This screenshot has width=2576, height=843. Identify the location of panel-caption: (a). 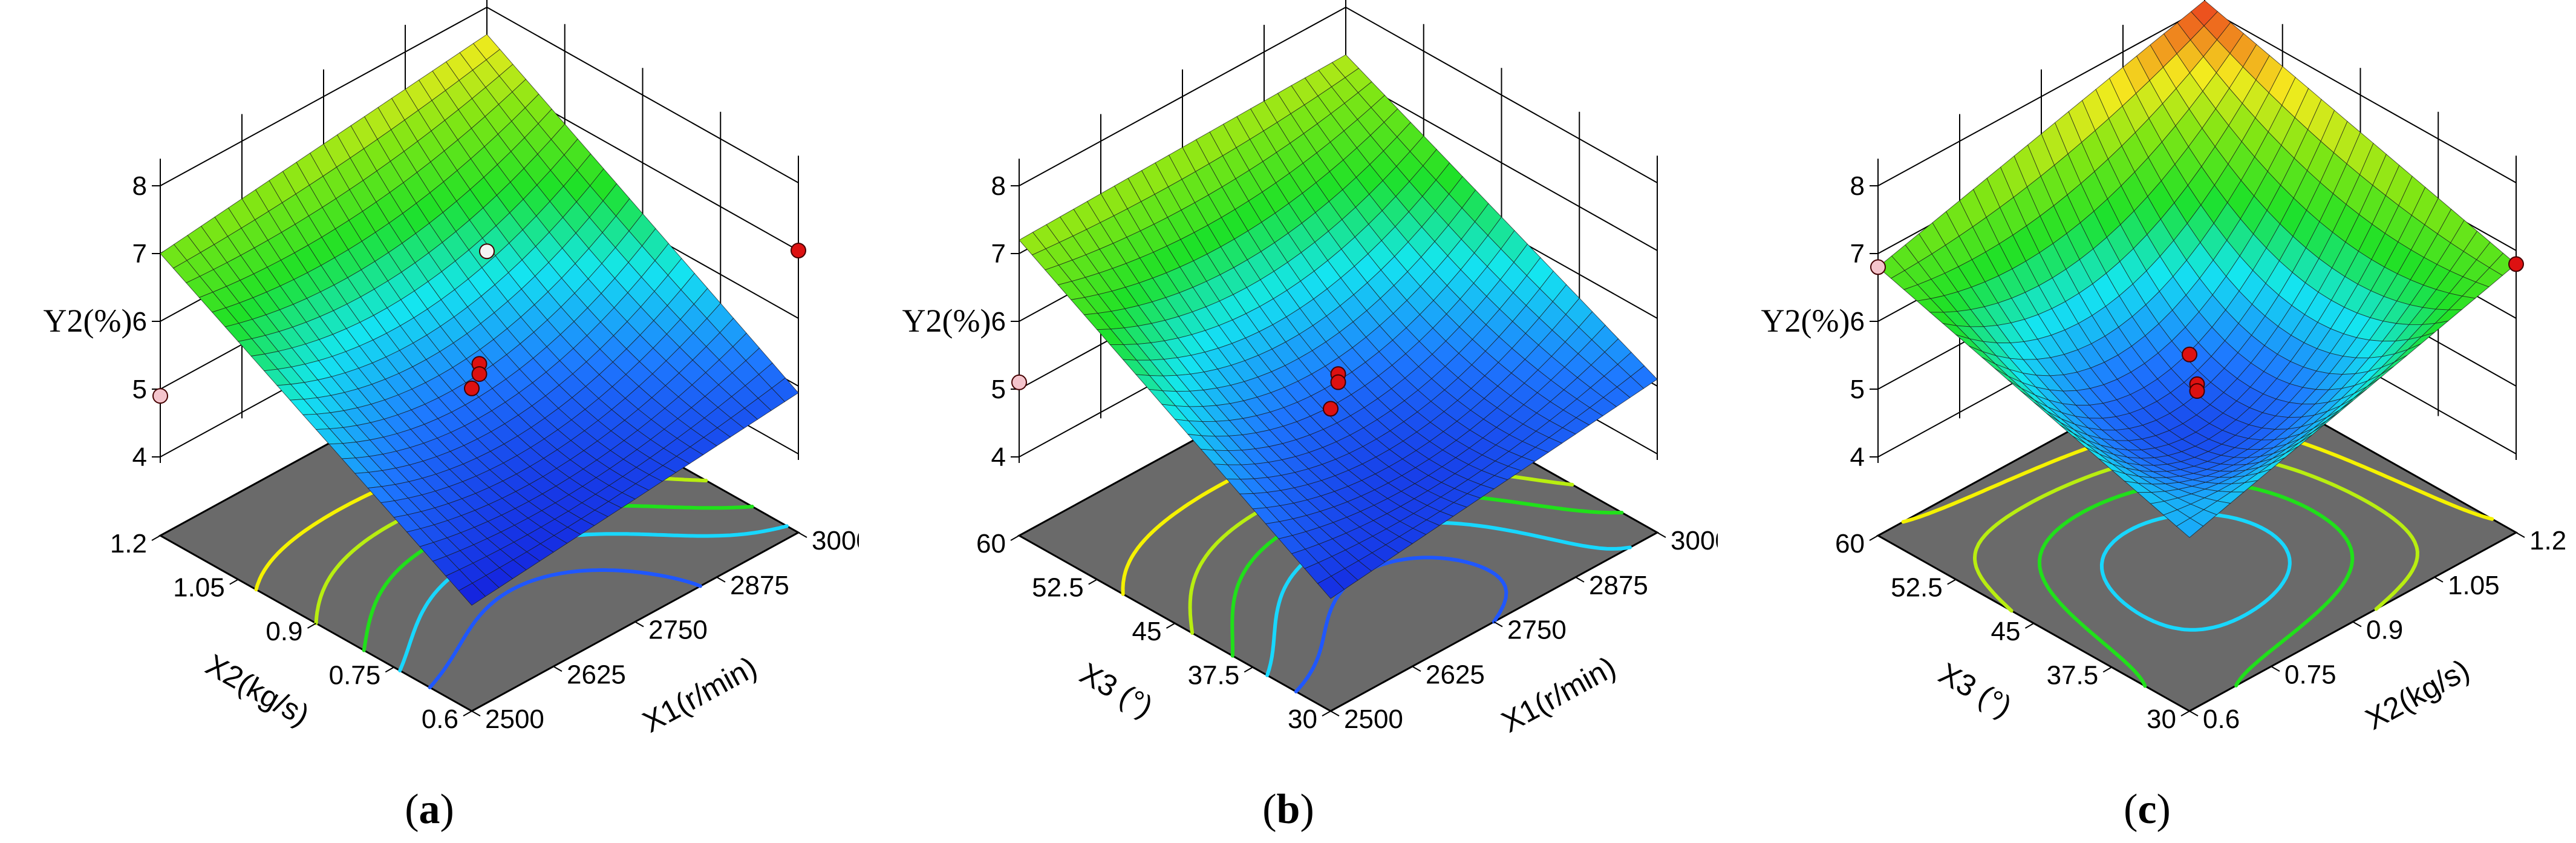
(429, 809).